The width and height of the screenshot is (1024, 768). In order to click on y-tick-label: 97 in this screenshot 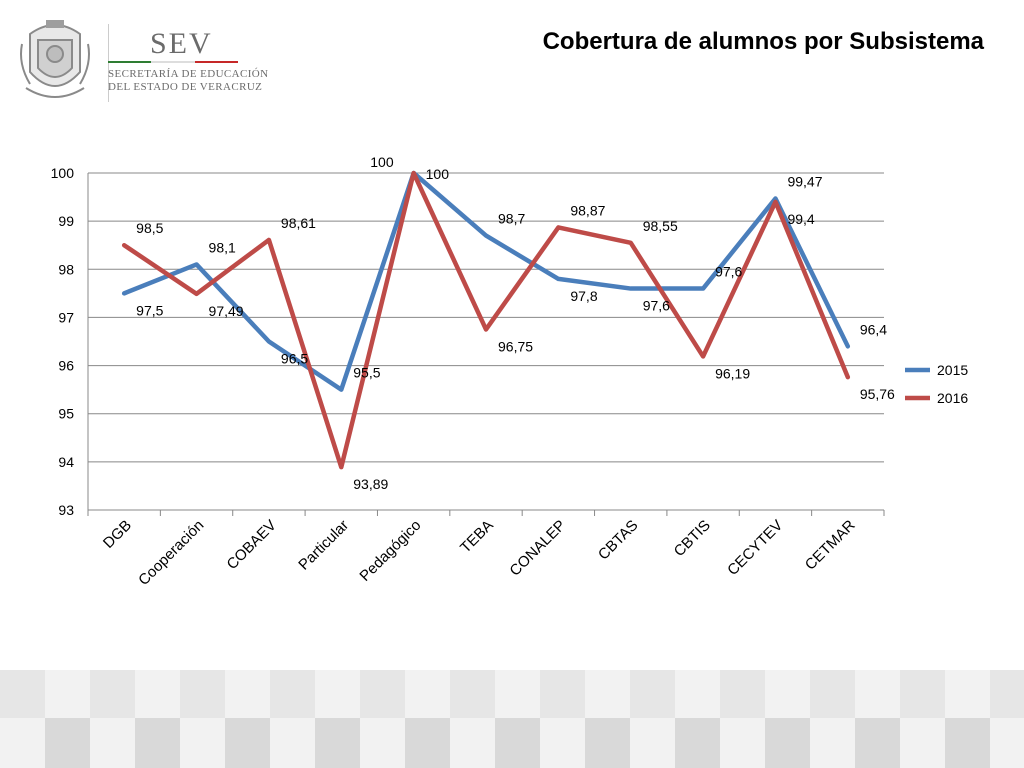, I will do `click(66, 317)`.